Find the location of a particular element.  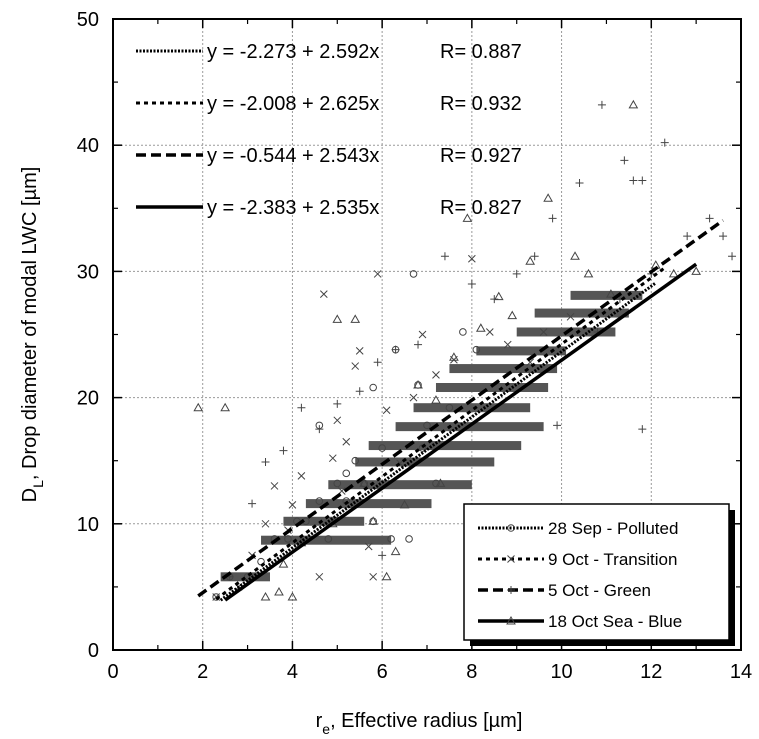

x-tick-label: 8 is located at coordinates (471, 672).